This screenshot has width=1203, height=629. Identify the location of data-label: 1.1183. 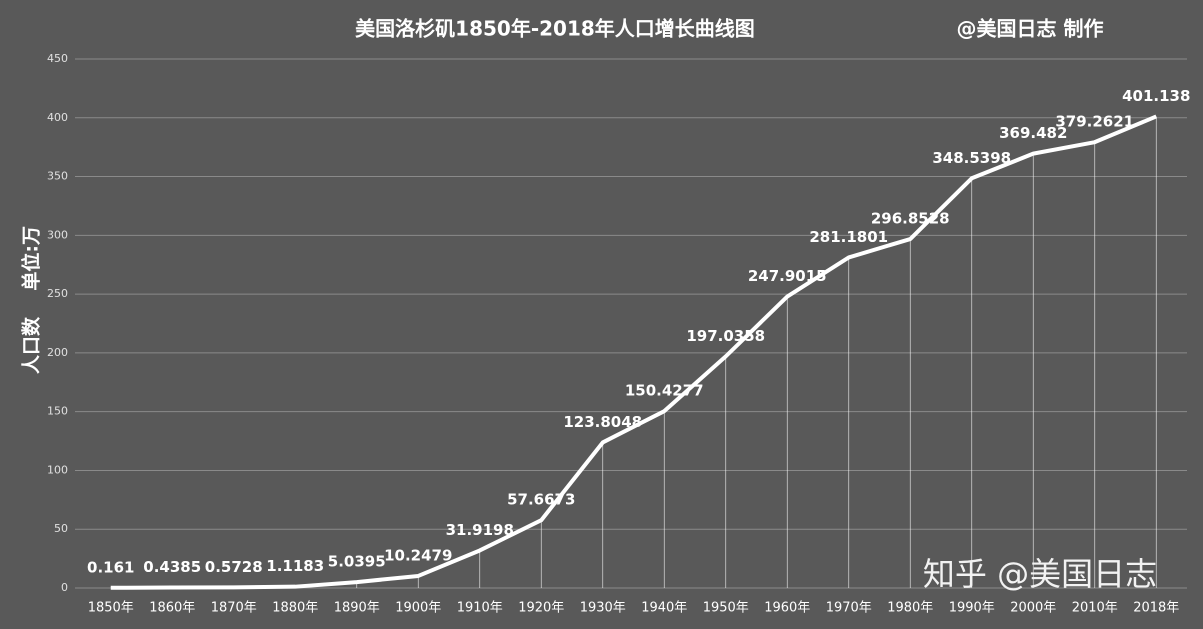
(295, 566).